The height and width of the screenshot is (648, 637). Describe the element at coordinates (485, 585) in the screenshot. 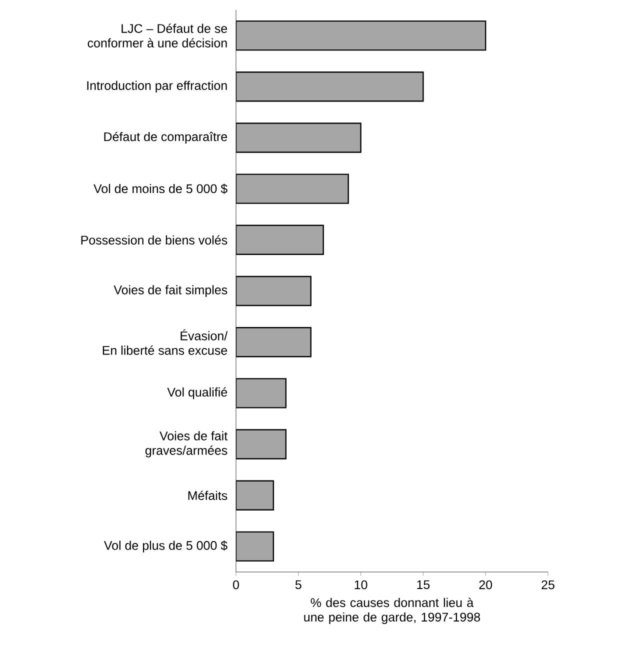

I see `x-tick-label: 20` at that location.